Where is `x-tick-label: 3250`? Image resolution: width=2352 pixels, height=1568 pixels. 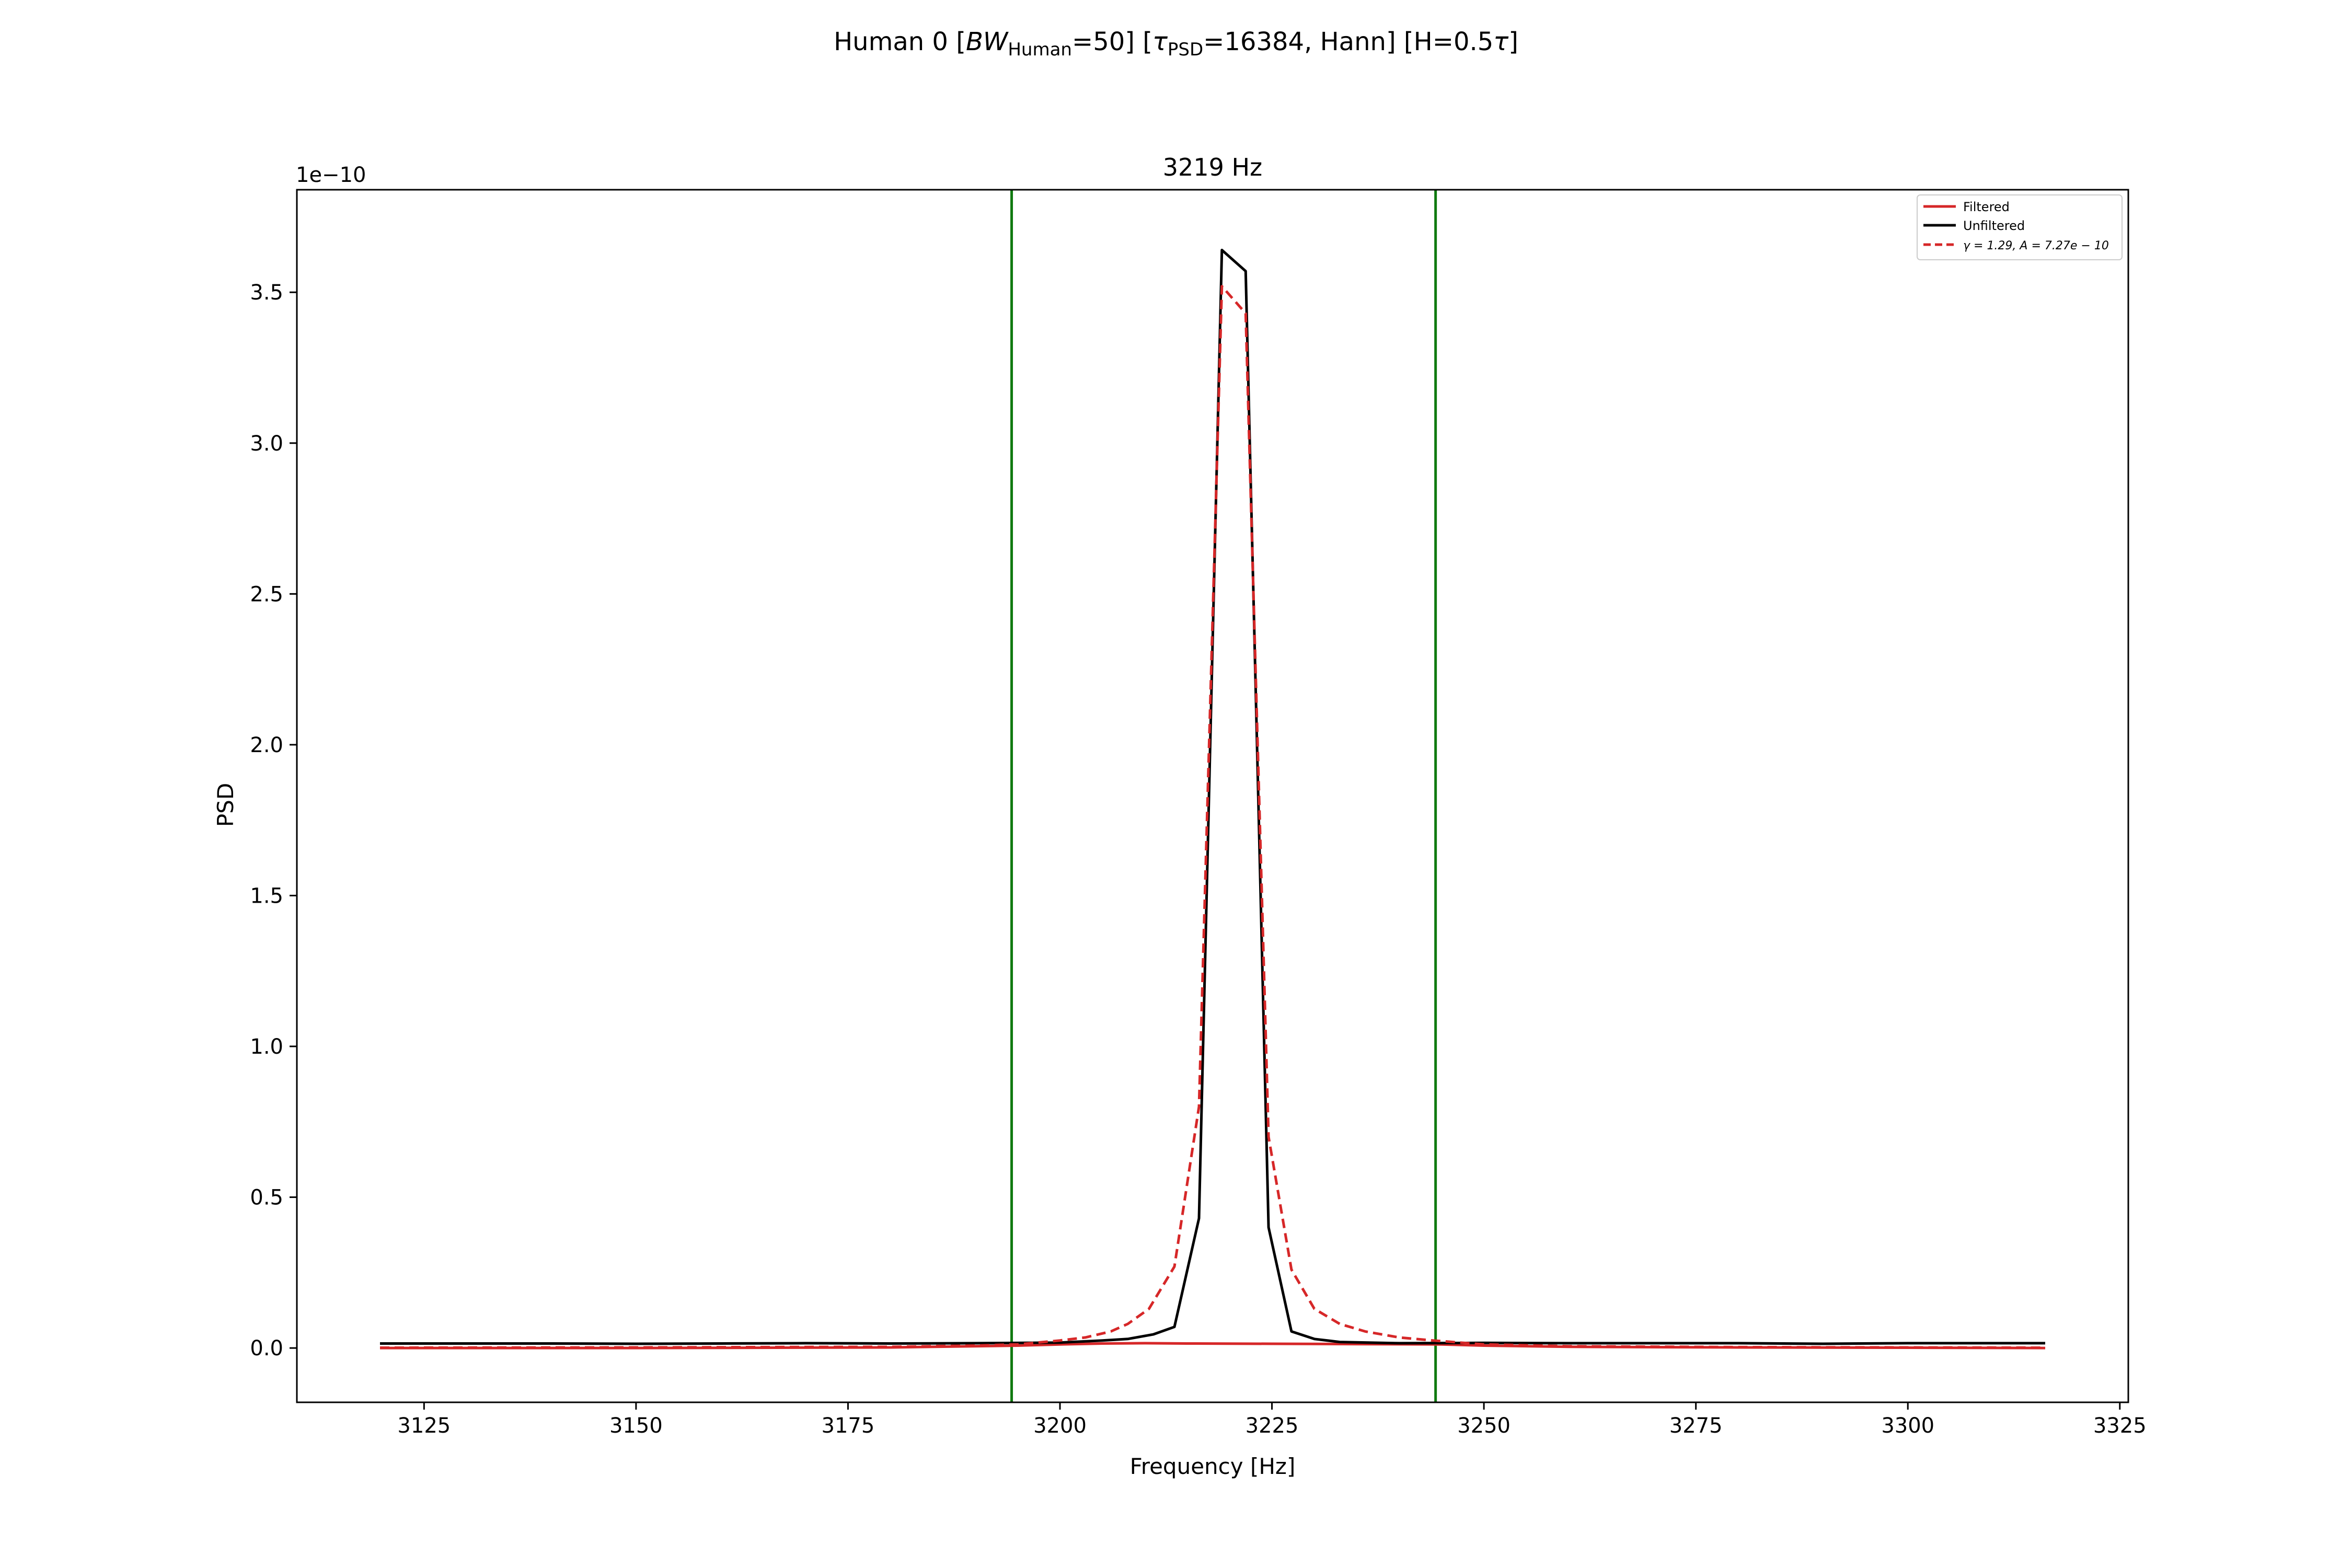
x-tick-label: 3250 is located at coordinates (1484, 1426).